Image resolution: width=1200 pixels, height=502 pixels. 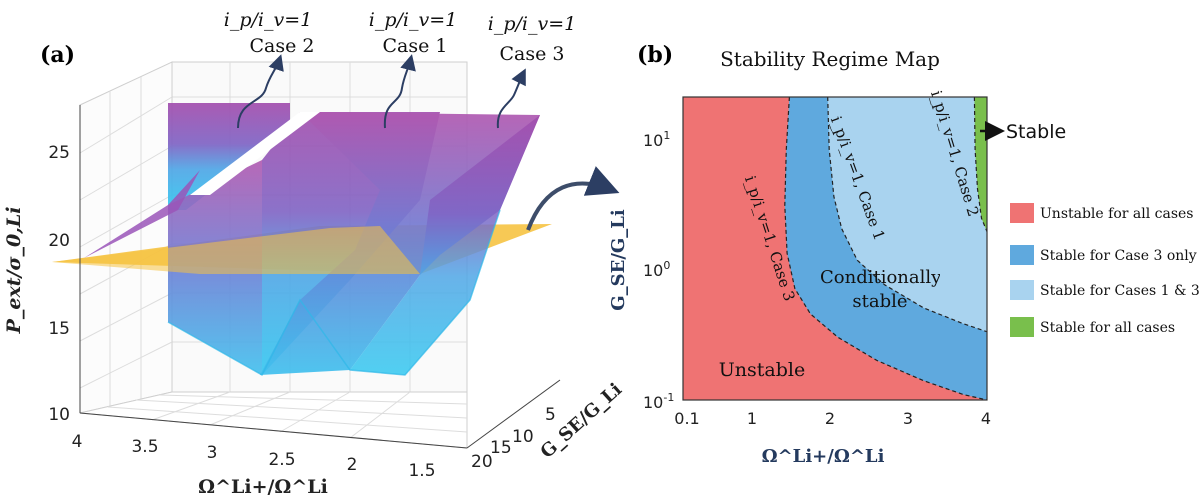 I want to click on annotation-case2: i_p/i_v=1 Case 2, so click(x=269, y=69).